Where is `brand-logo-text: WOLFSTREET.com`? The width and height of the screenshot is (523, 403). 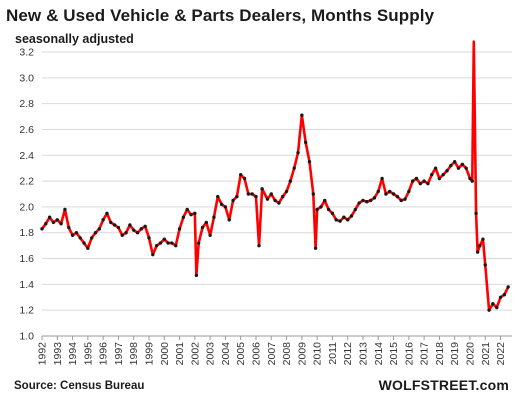 brand-logo-text: WOLFSTREET.com is located at coordinates (443, 385).